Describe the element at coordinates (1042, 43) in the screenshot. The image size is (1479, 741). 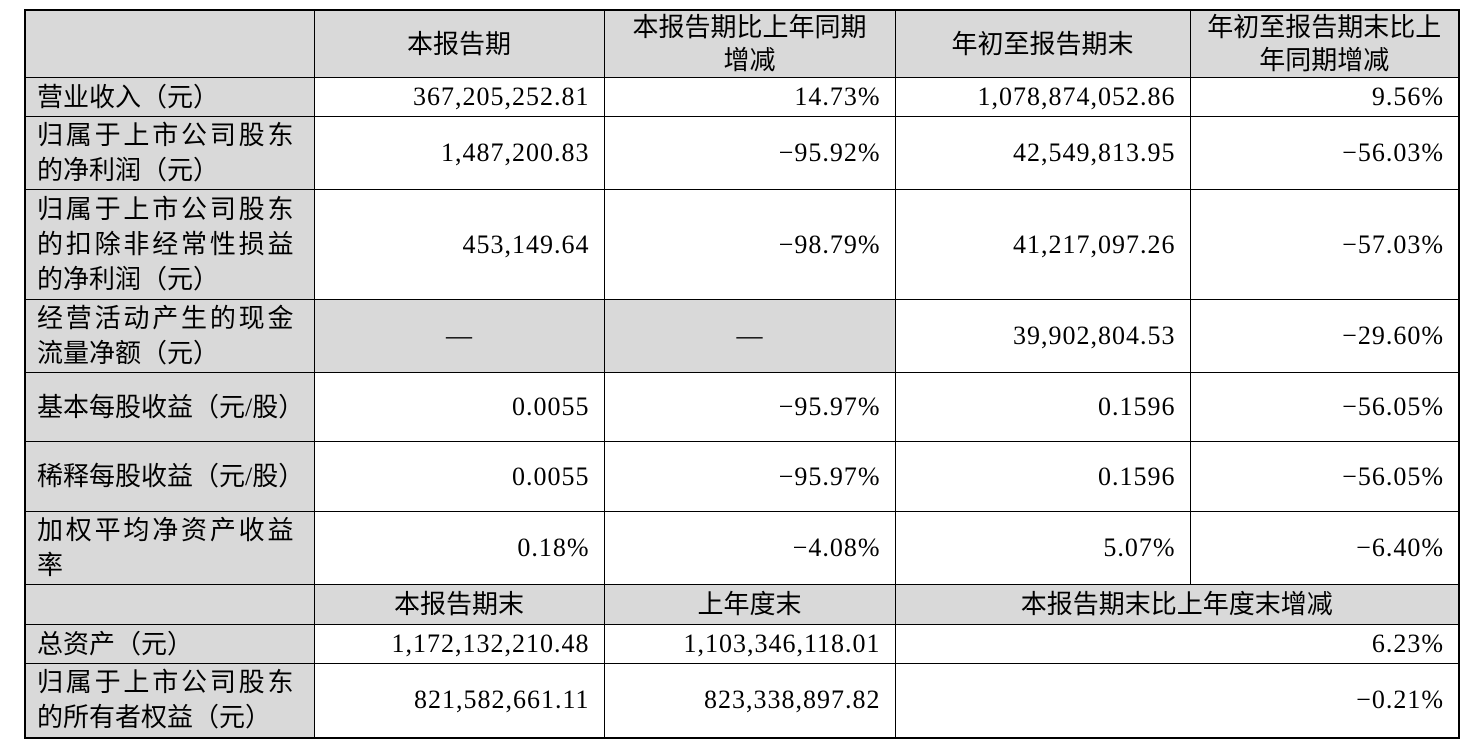
I see `header-year-to-date: 年初至报告期末` at that location.